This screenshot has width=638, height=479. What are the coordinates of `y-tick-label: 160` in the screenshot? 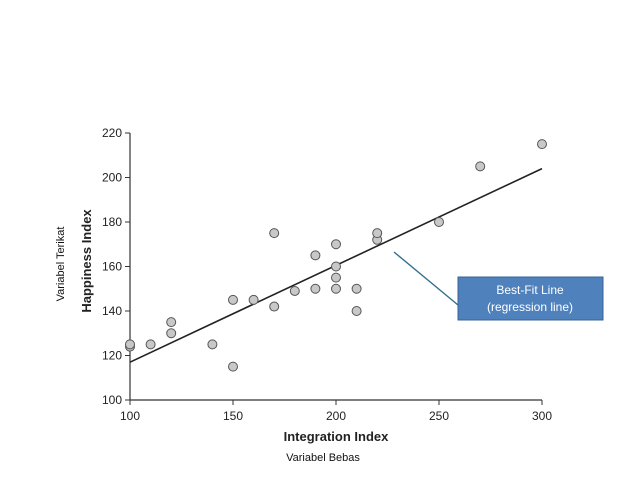 It's located at (112, 267).